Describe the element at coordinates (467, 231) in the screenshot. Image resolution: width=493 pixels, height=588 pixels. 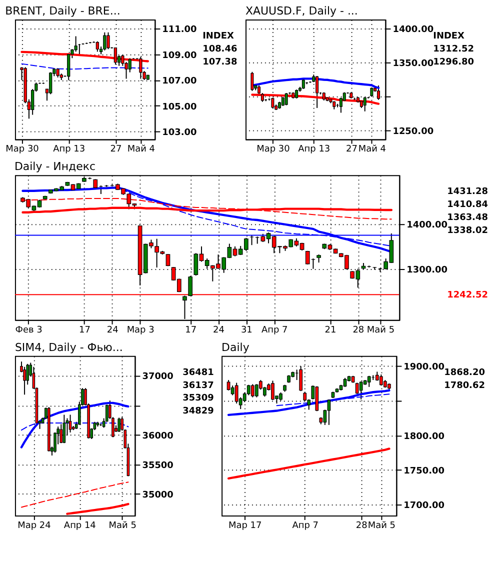
I see `text: 1338.02` at that location.